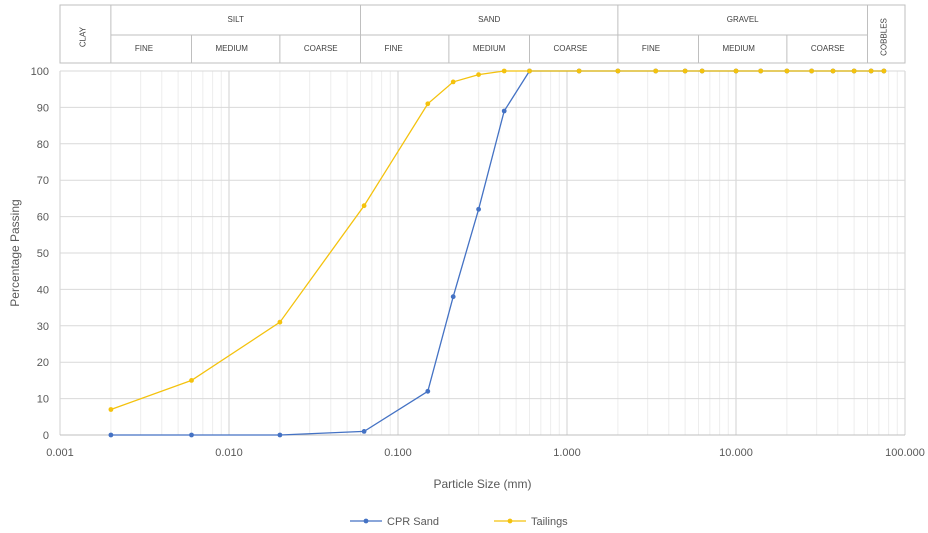 Image resolution: width=928 pixels, height=533 pixels. I want to click on y-tick-label: 50, so click(43, 254).